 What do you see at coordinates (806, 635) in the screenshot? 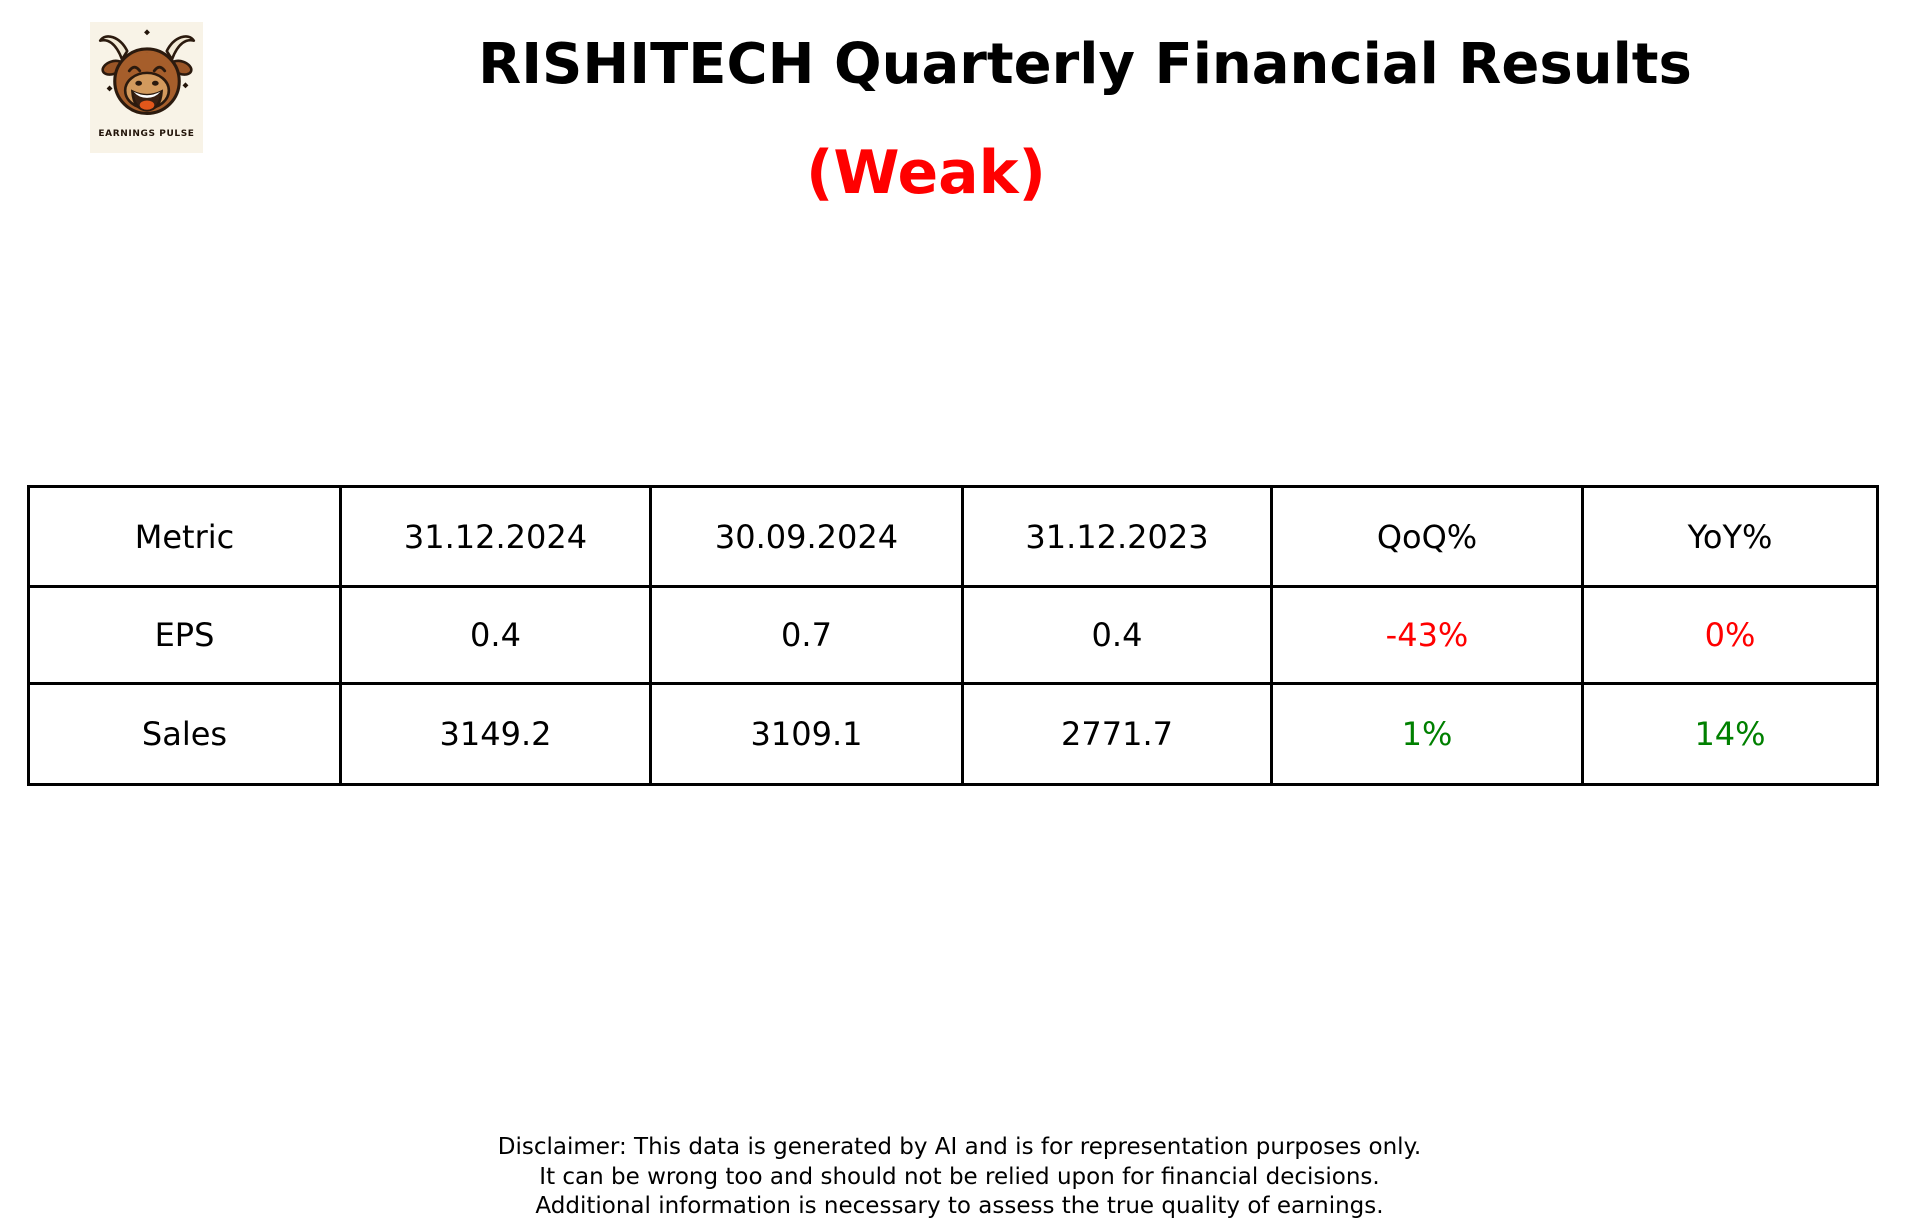
I see `eps-previous-cell: 0.7` at bounding box center [806, 635].